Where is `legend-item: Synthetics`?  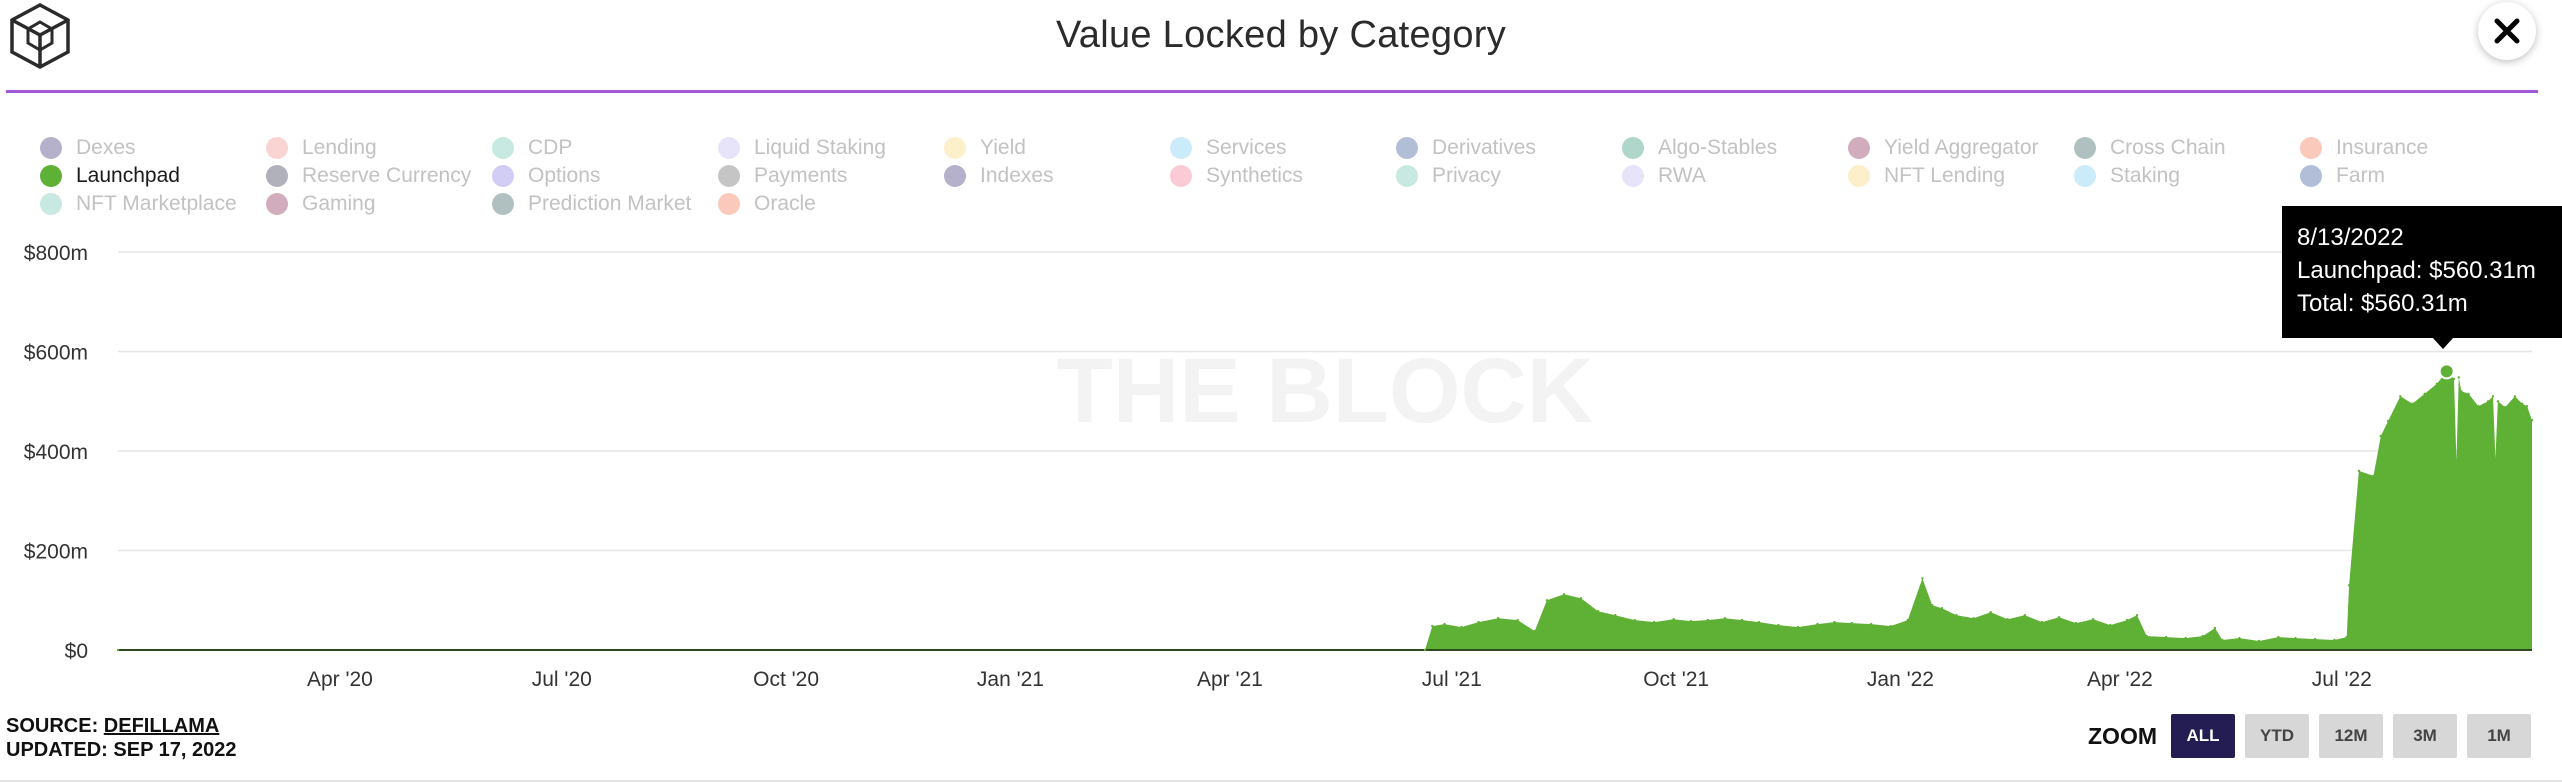 legend-item: Synthetics is located at coordinates (1283, 176).